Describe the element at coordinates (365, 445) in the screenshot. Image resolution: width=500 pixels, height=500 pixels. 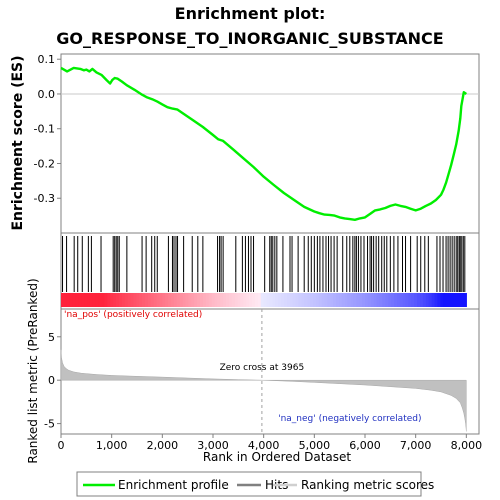
I see `x-tick-label: 6,000` at that location.